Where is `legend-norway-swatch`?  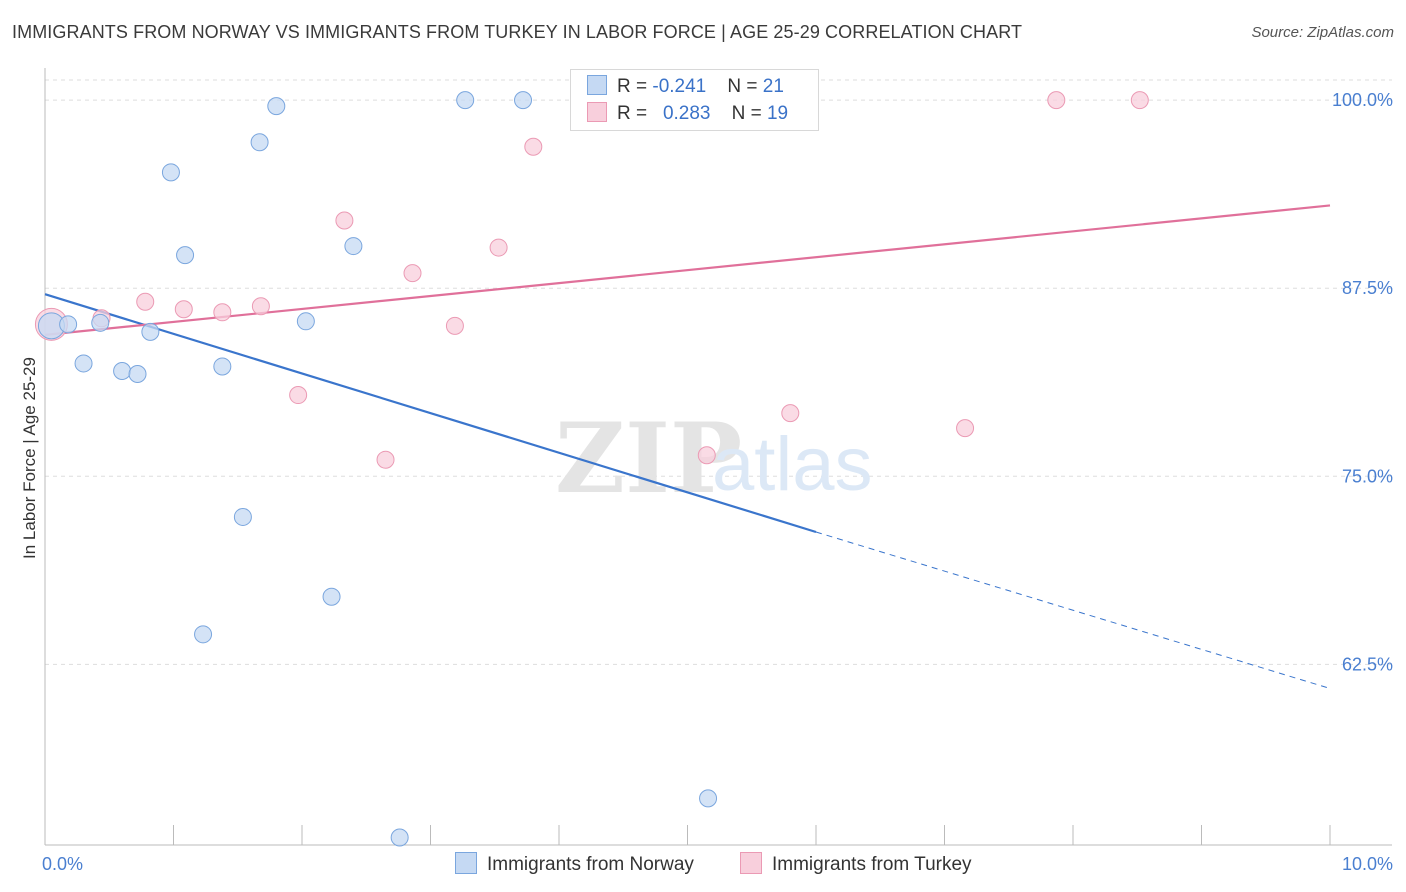 legend-norway-swatch is located at coordinates (466, 863).